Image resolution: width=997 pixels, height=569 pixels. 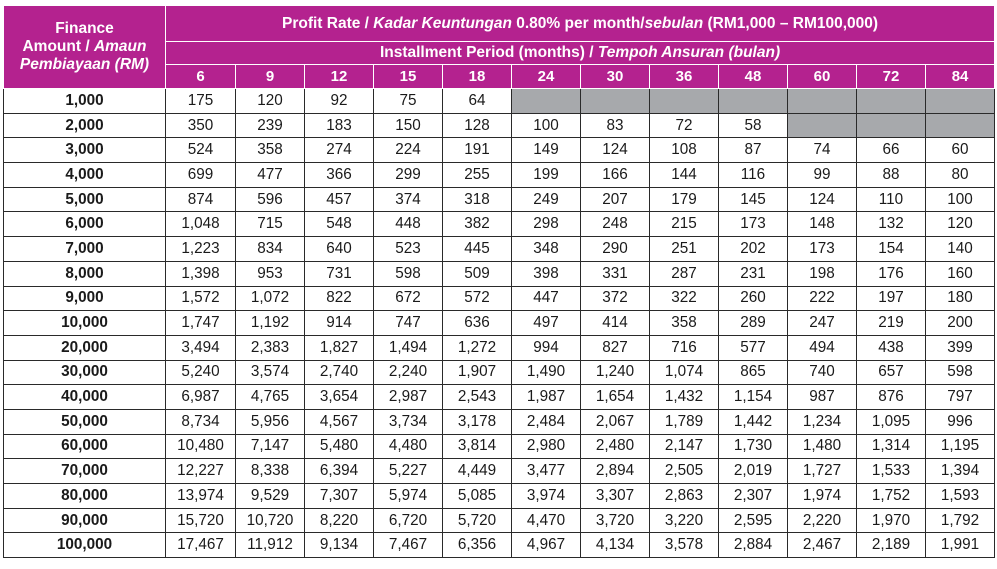 What do you see at coordinates (615, 273) in the screenshot?
I see `installment-cell: 331` at bounding box center [615, 273].